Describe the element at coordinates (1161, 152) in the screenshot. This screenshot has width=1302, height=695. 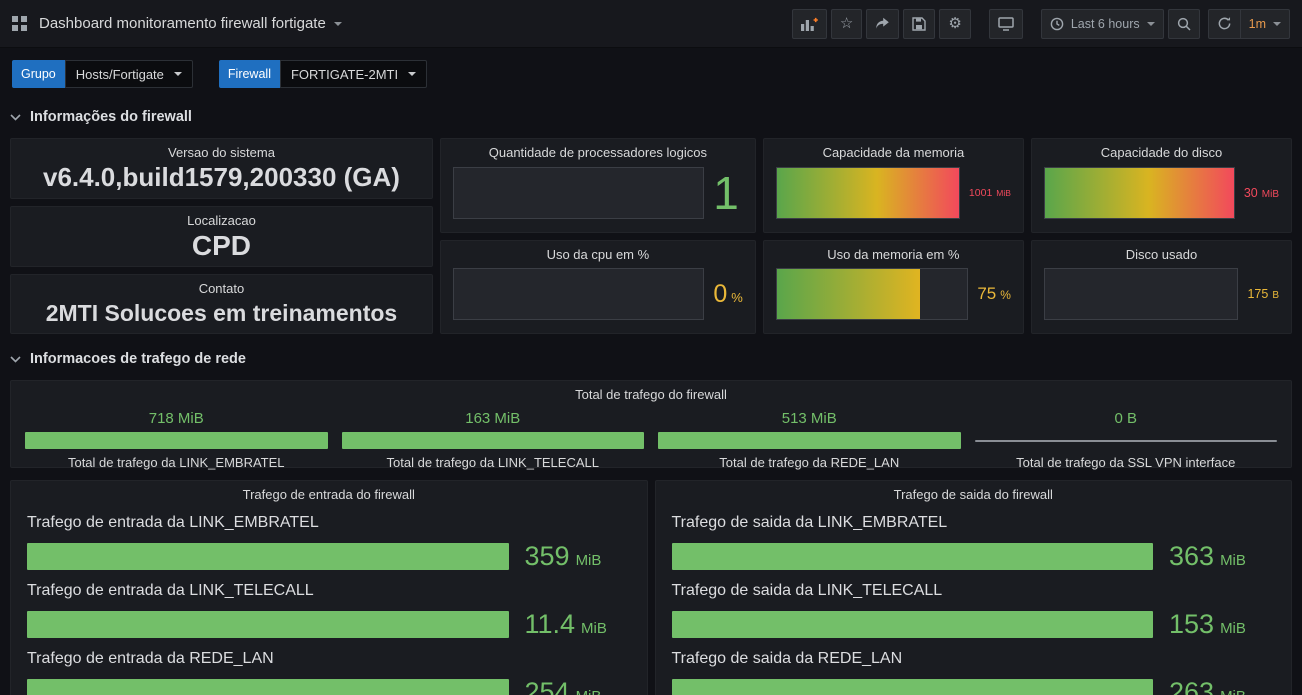
I see `panel-title: Capacidade do disco` at that location.